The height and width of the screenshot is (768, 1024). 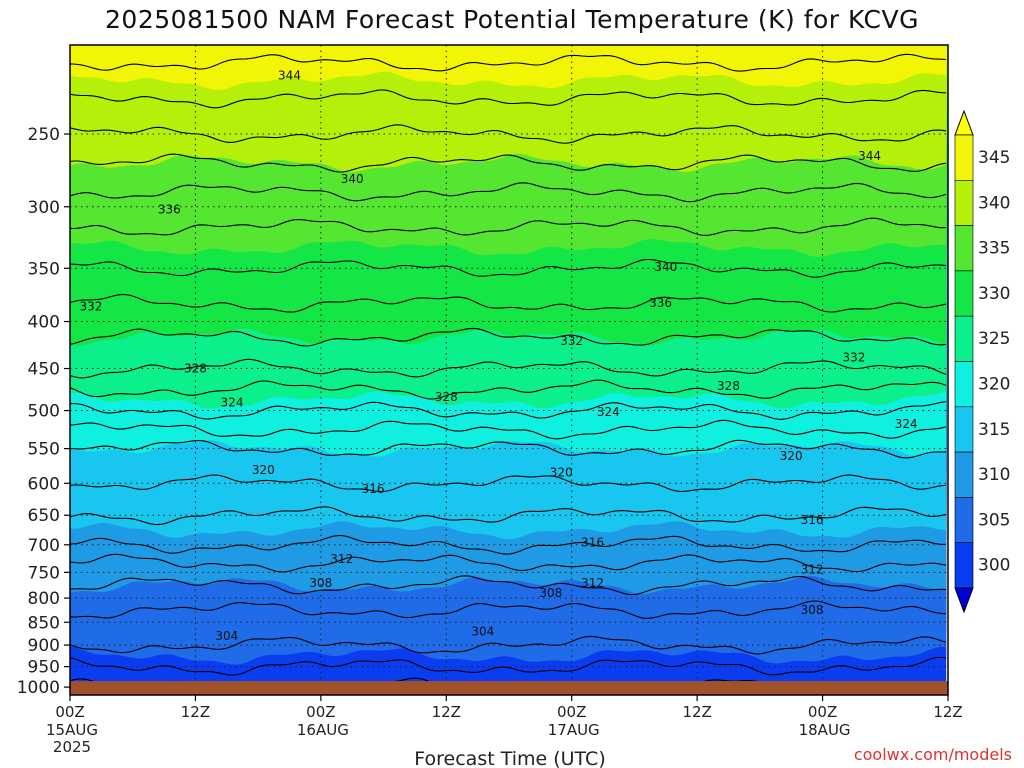 What do you see at coordinates (660, 303) in the screenshot?
I see `contour-label: 336` at bounding box center [660, 303].